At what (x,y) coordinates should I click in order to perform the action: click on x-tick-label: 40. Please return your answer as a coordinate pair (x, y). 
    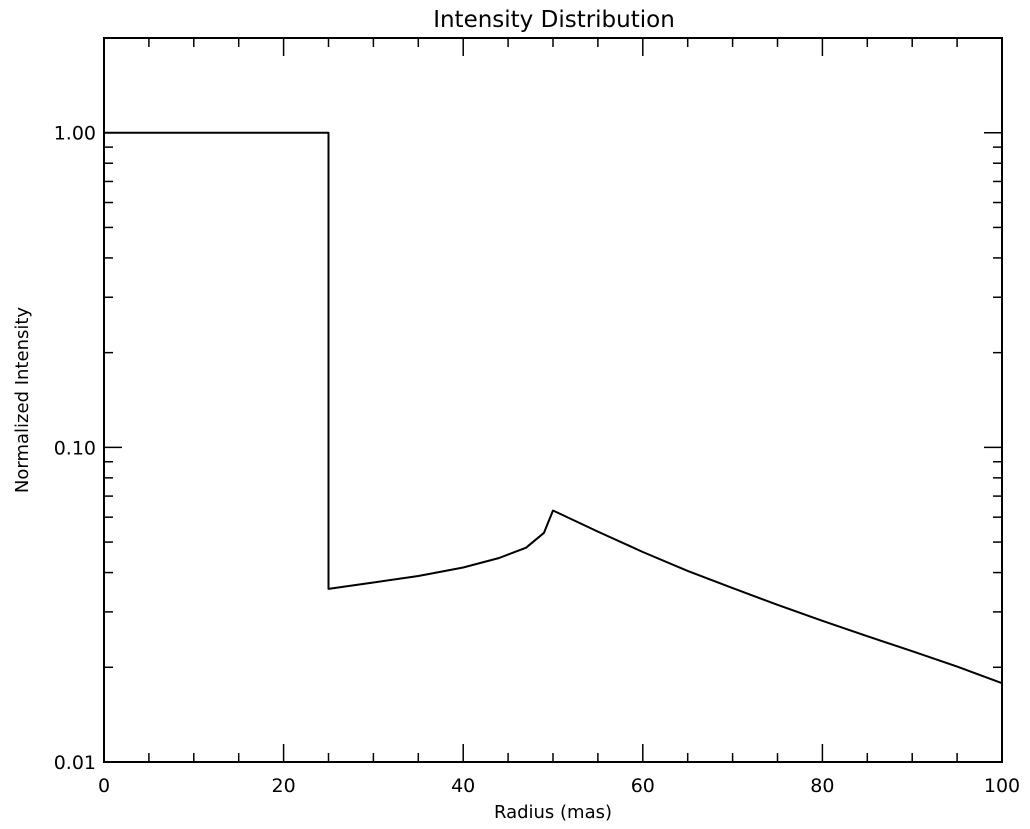
    Looking at the image, I should click on (463, 786).